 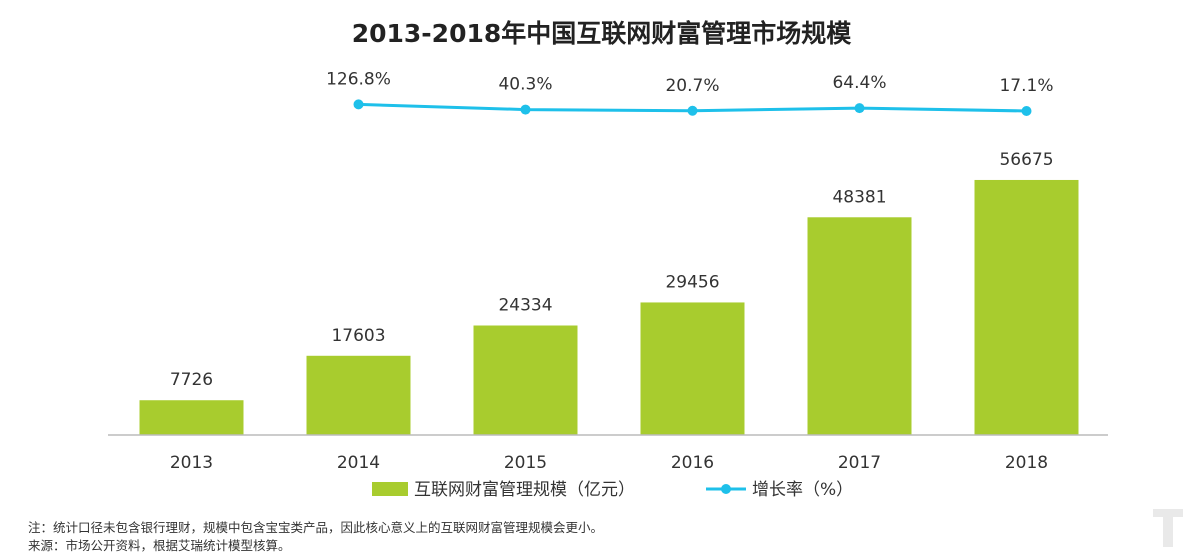 I want to click on bar-label-2016: 29456, so click(x=692, y=282).